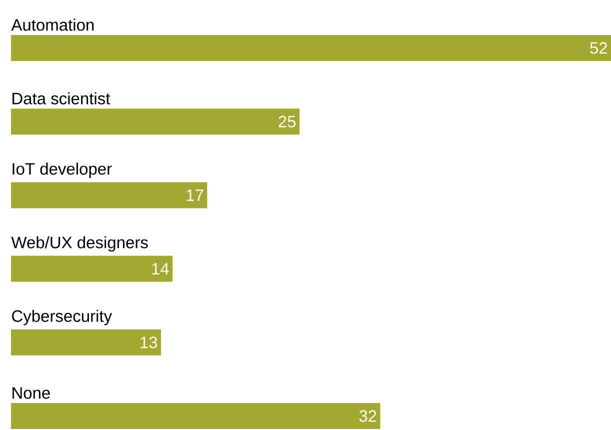  What do you see at coordinates (598, 48) in the screenshot?
I see `data-label: 52` at bounding box center [598, 48].